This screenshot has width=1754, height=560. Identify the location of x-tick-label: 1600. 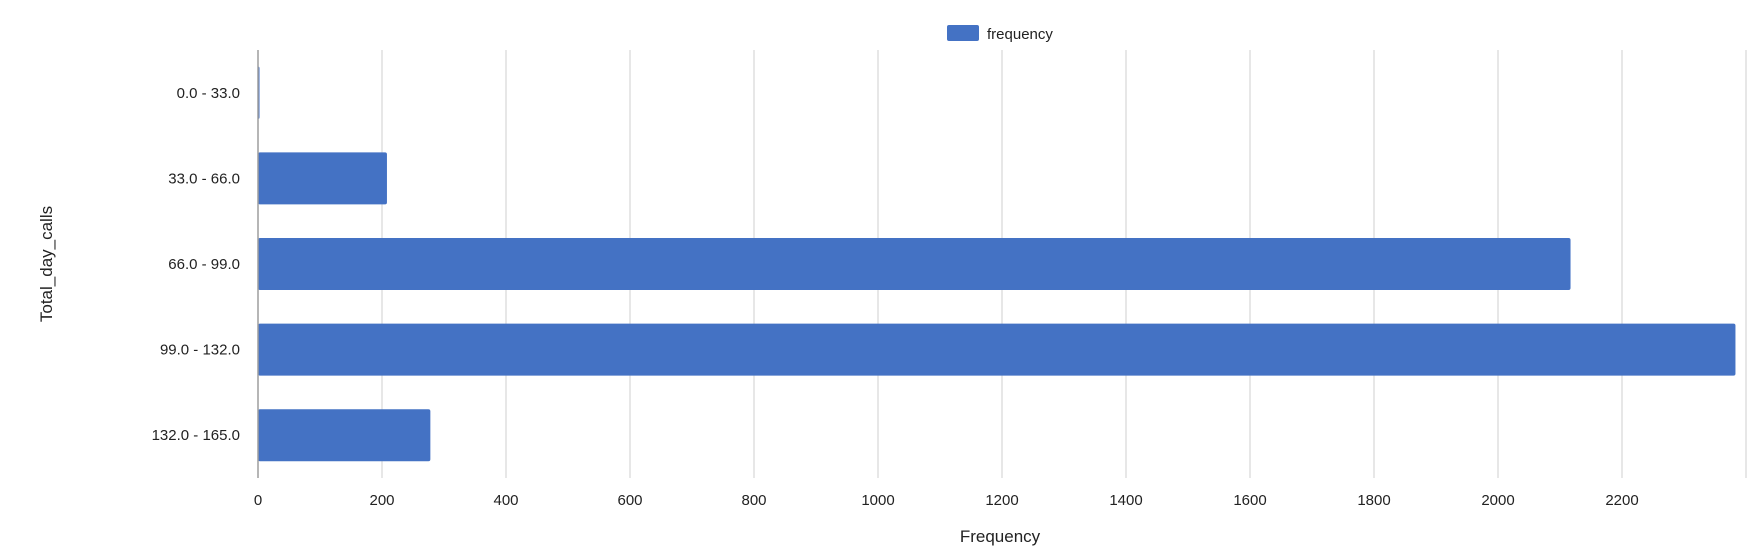
(1249, 500).